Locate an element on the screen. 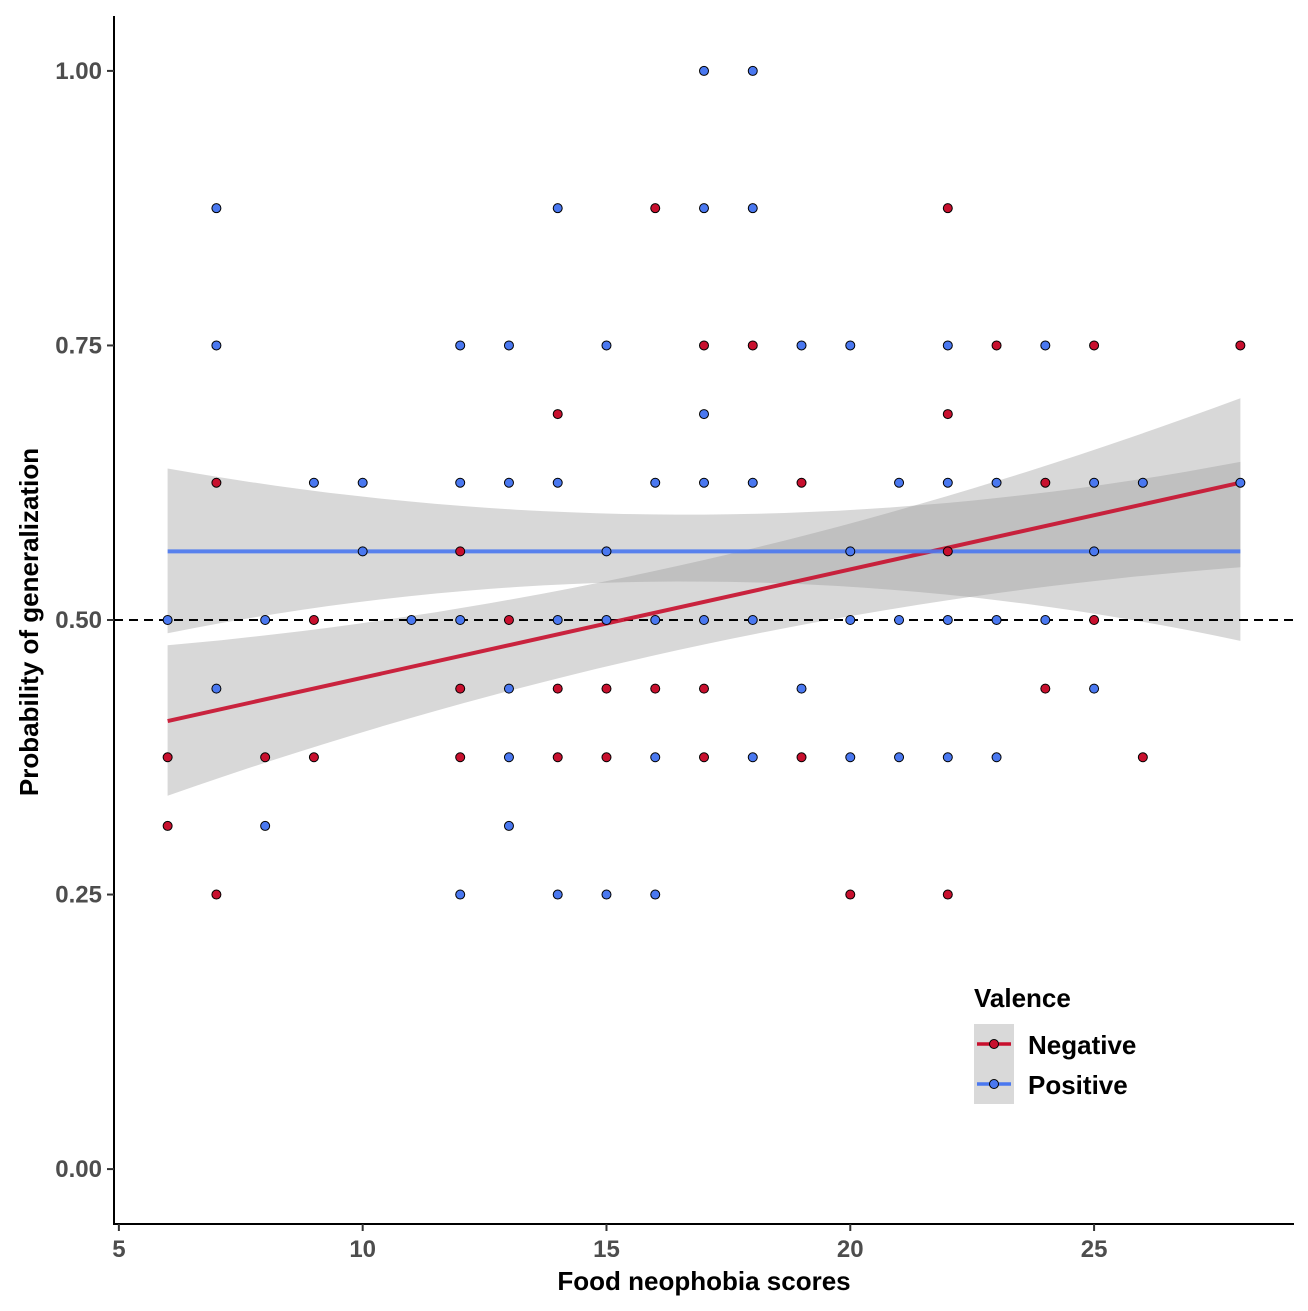 Image resolution: width=1308 pixels, height=1311 pixels. legend: Valence Negative Positive is located at coordinates (1055, 1043).